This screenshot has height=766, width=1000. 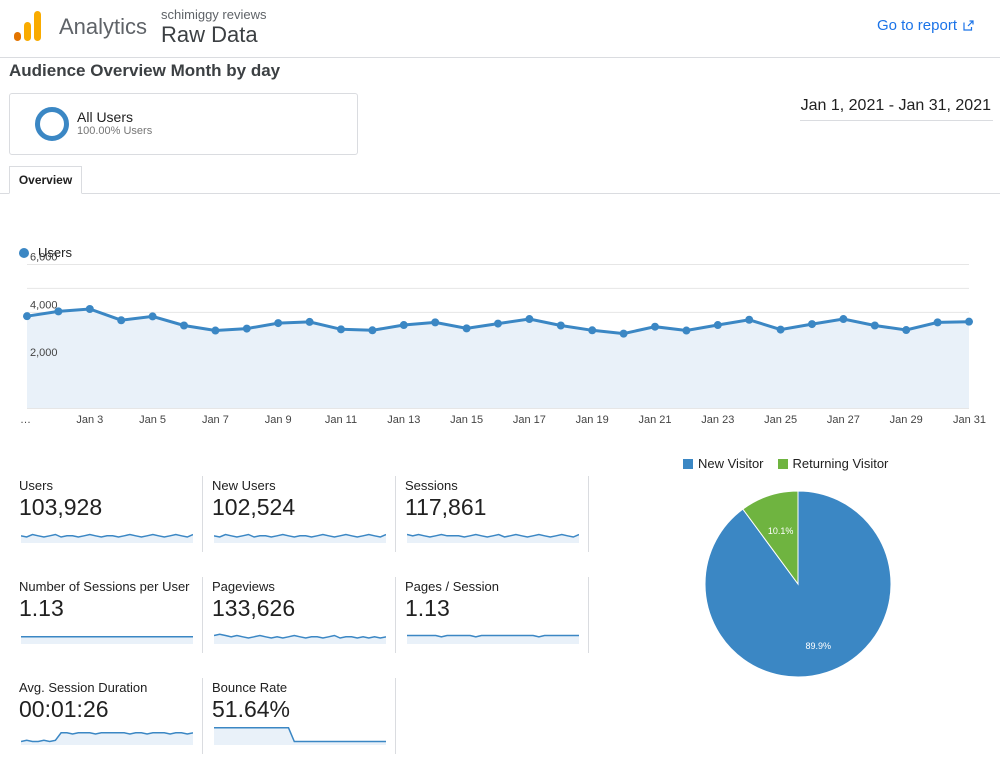 What do you see at coordinates (278, 420) in the screenshot?
I see `x-tick-label: Jan 9` at bounding box center [278, 420].